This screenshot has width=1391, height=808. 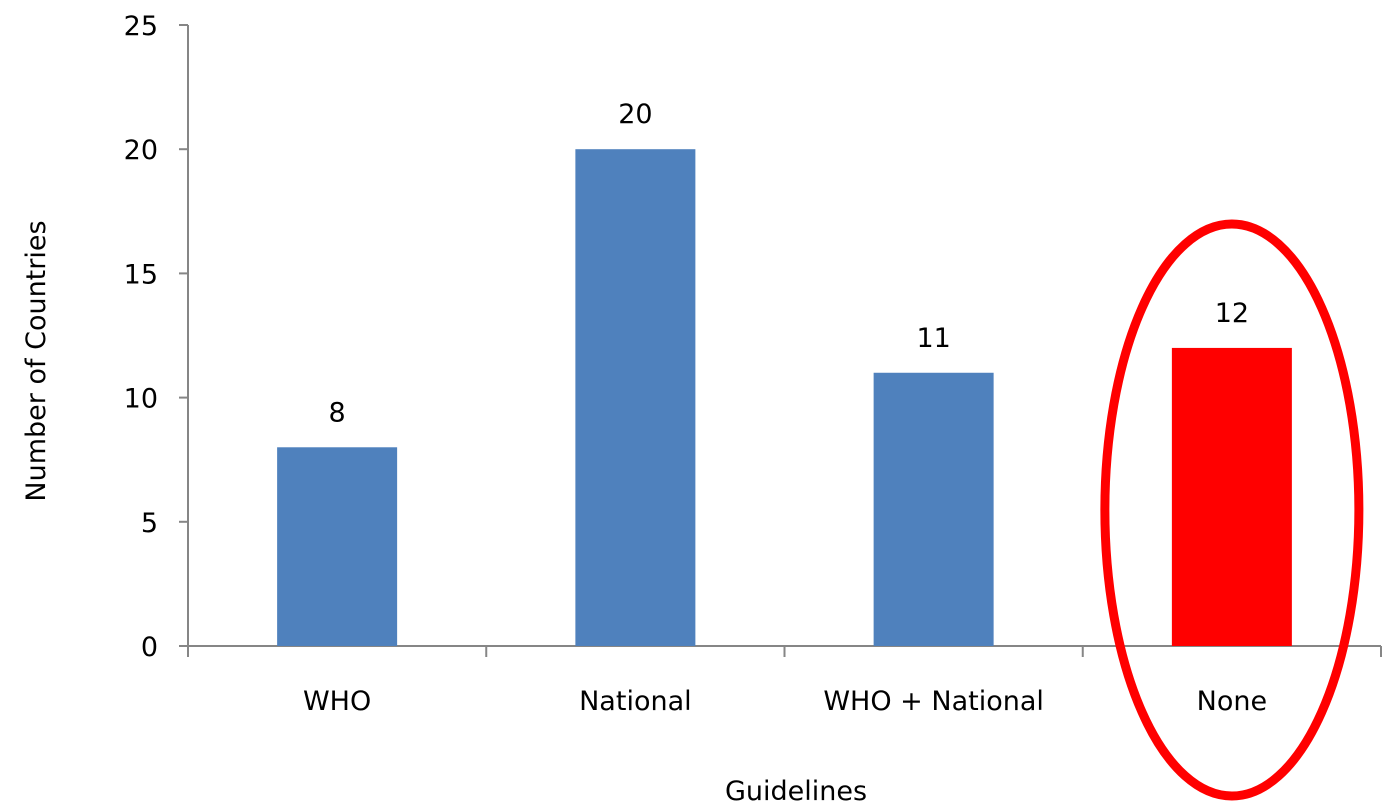 I want to click on y-tick-label: 10, so click(x=141, y=399).